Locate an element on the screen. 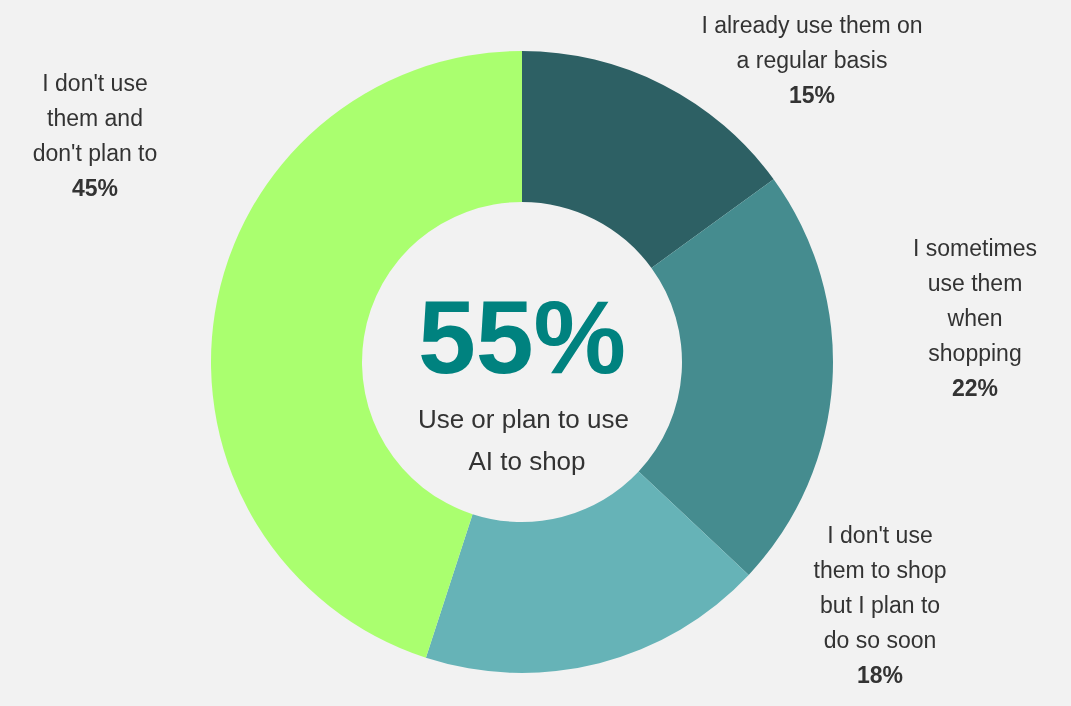  slice-label: I don't use them and don't plan to is located at coordinates (95, 117).